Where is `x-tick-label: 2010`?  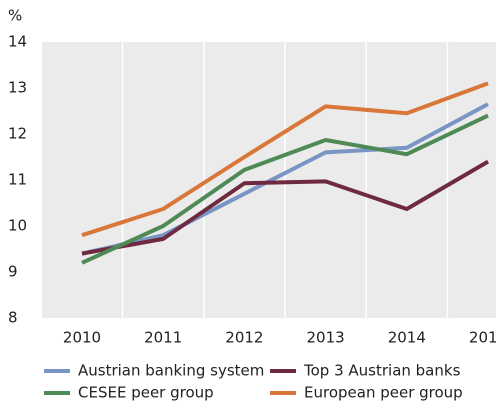 x-tick-label: 2010 is located at coordinates (82, 338).